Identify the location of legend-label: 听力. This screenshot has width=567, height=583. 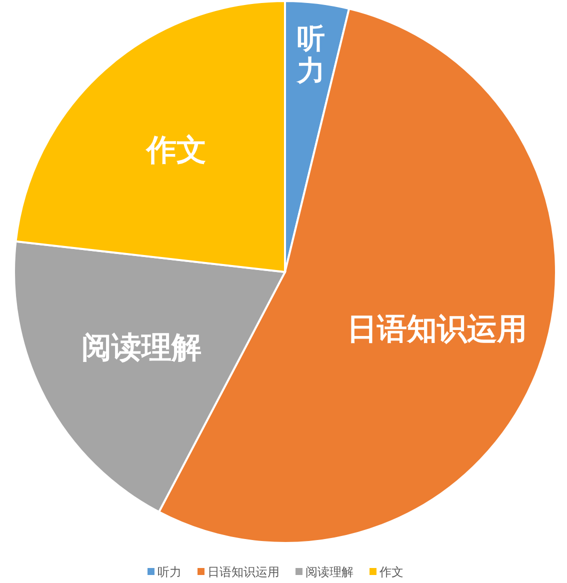
(170, 572).